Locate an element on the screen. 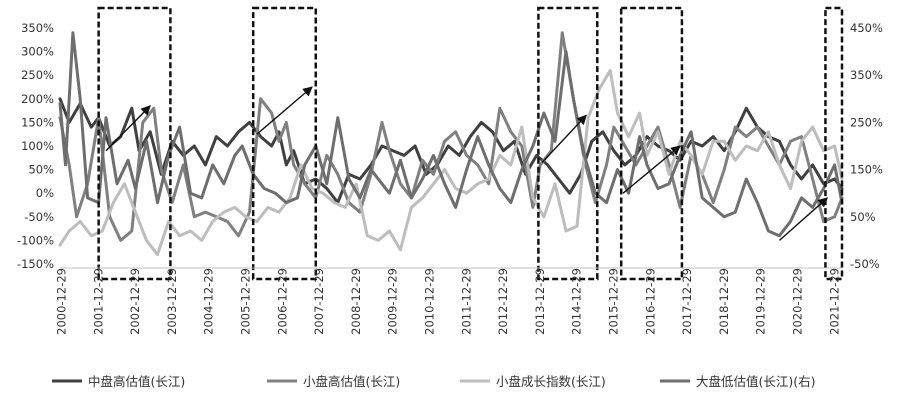 The width and height of the screenshot is (899, 400). legend-label: 大盘低估值(长江)(右) is located at coordinates (756, 381).